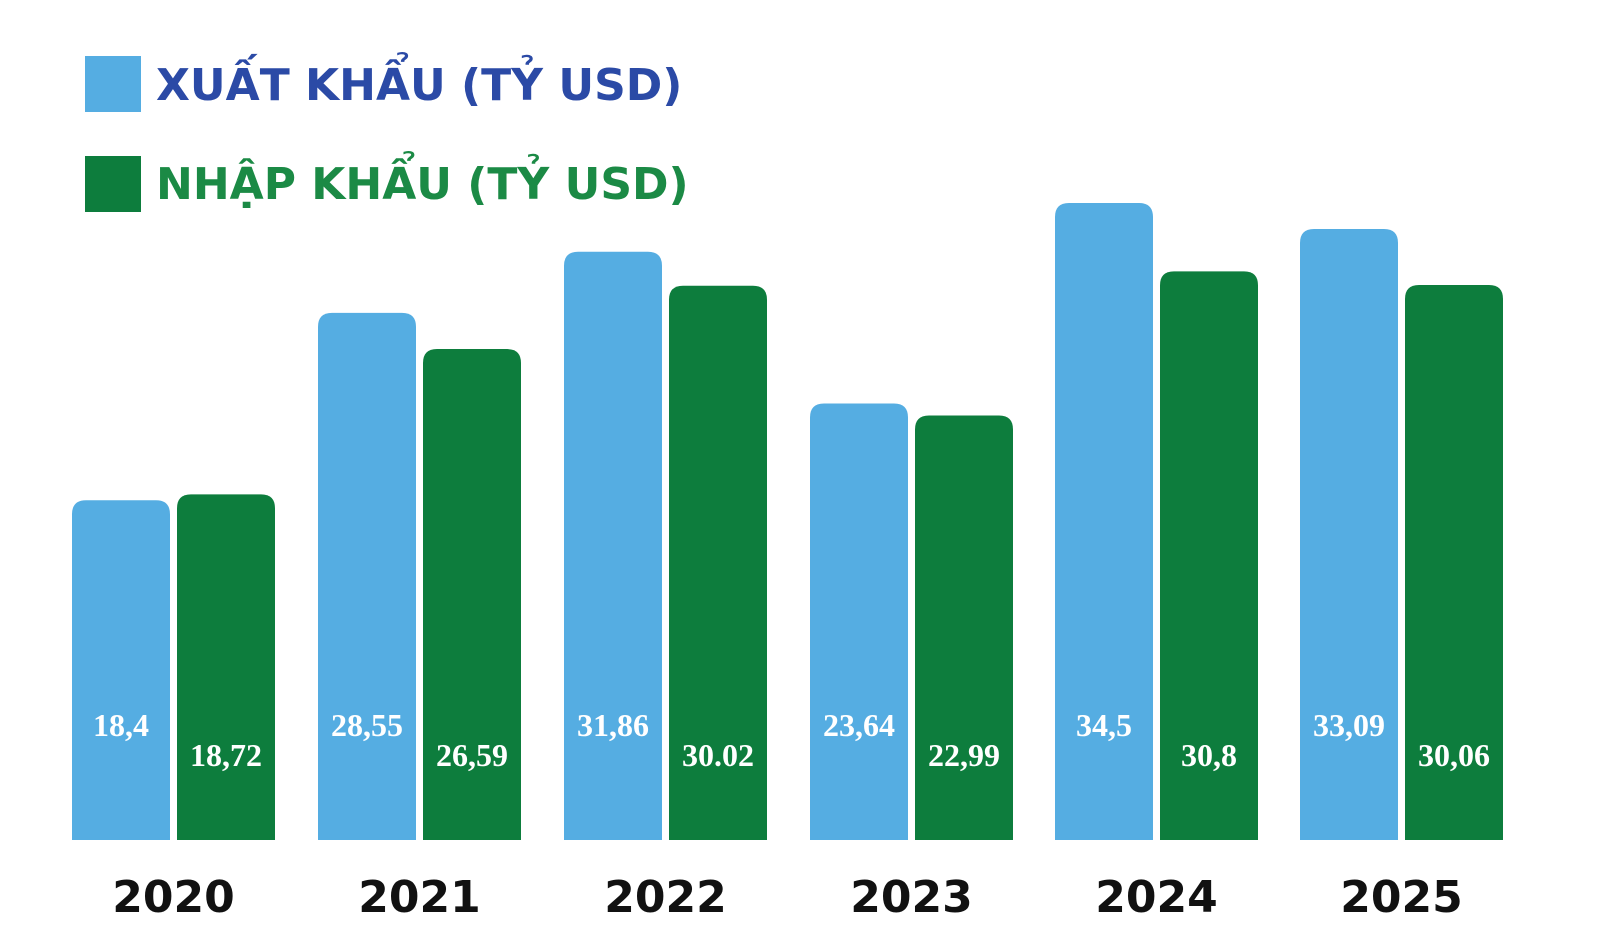 The width and height of the screenshot is (1600, 937). I want to click on bar-export-2022, so click(613, 545).